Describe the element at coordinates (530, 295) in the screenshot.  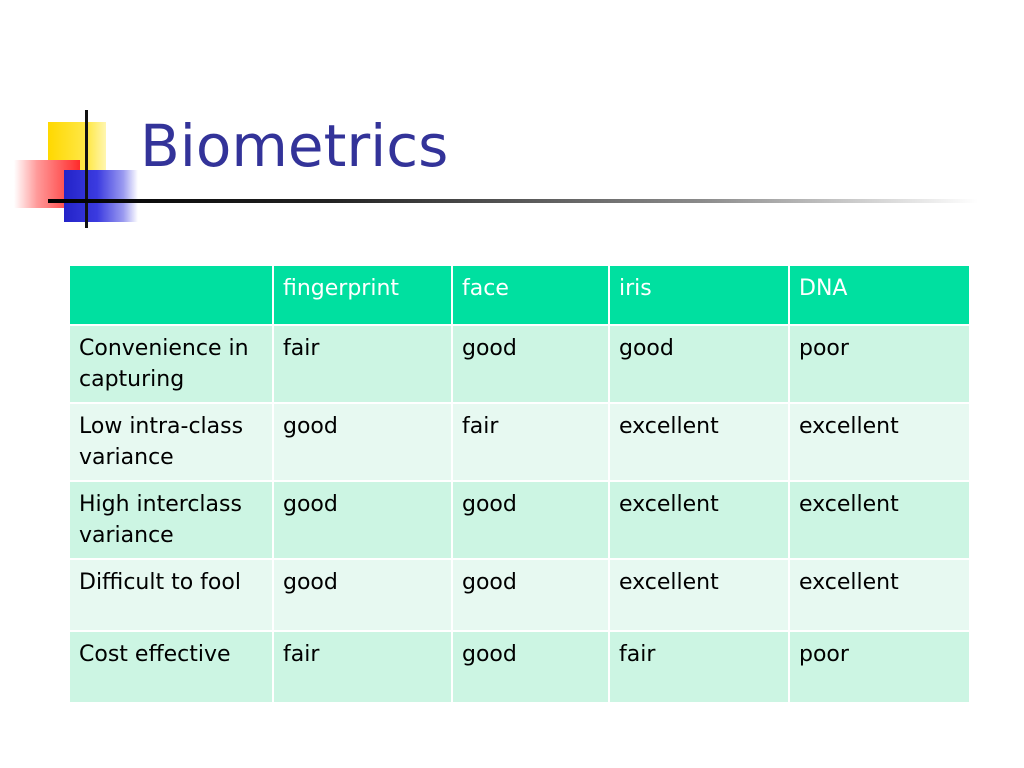
I see `header-cell-face: face` at that location.